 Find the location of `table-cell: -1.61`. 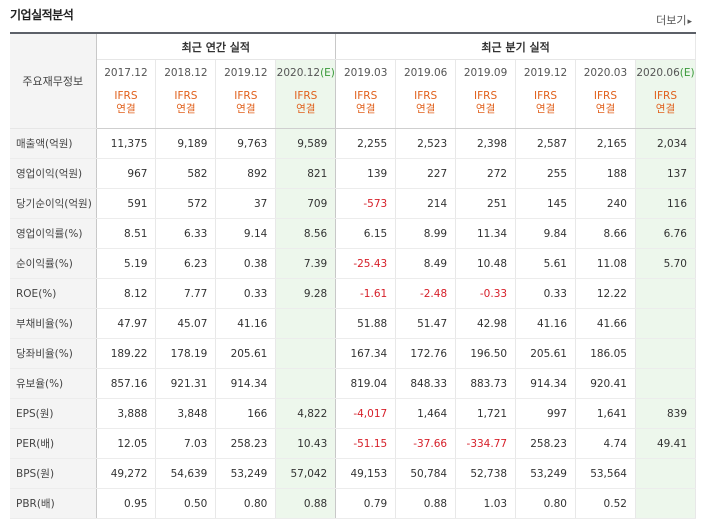

table-cell: -1.61 is located at coordinates (366, 293).